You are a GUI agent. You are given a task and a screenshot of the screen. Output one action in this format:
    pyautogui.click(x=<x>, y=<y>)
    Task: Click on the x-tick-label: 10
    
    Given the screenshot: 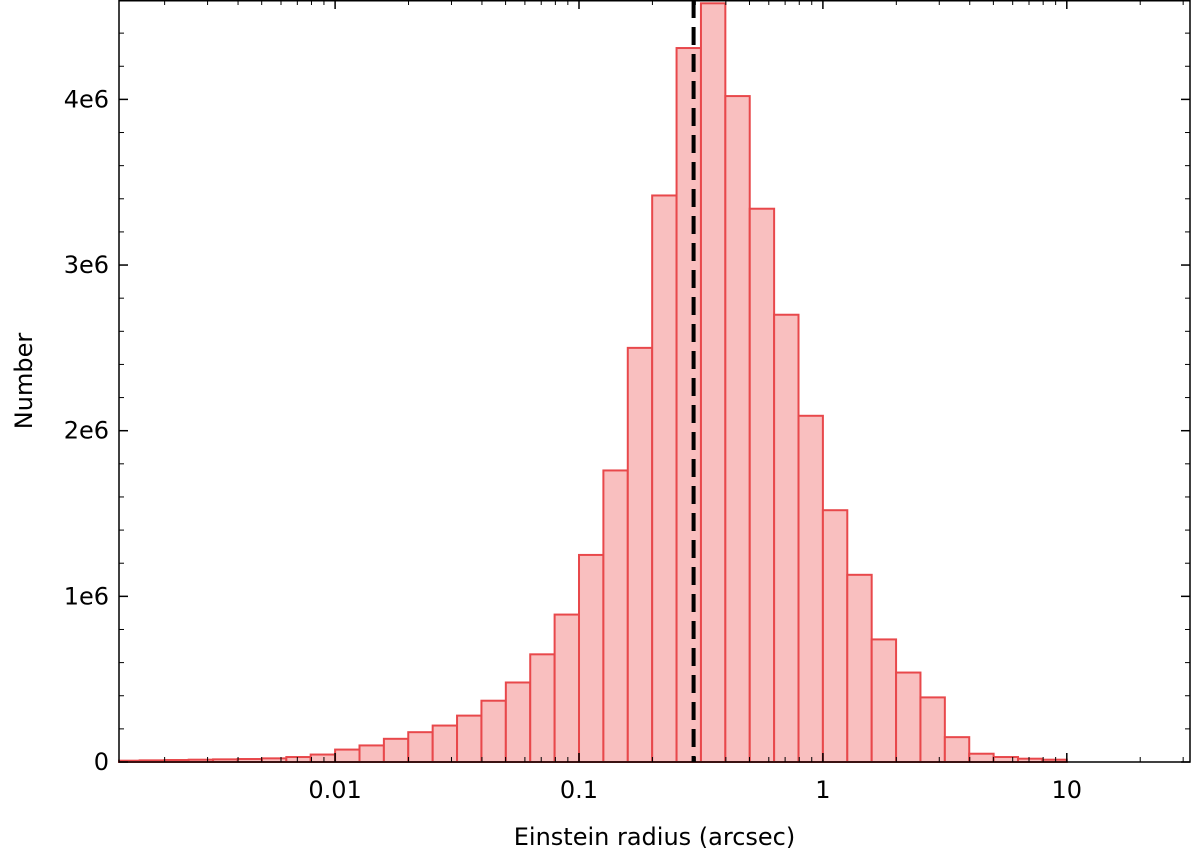 What is the action you would take?
    pyautogui.click(x=1067, y=790)
    